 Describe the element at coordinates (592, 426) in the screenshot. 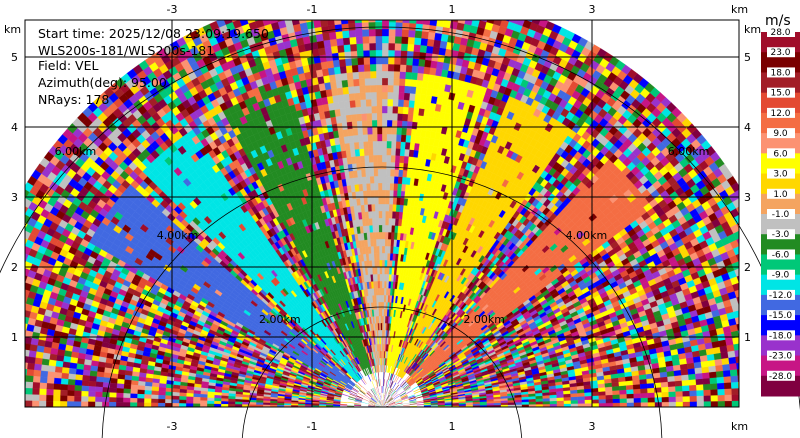

I see `x-tick-label-bottom: 3` at that location.